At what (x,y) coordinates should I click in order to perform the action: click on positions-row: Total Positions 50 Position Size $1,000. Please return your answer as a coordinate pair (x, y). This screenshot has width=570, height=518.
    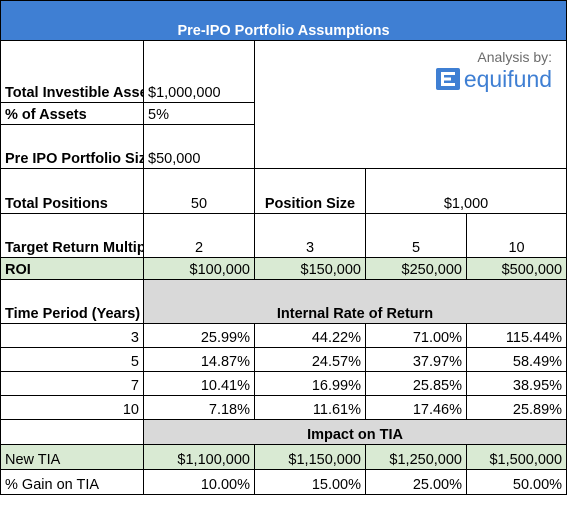
    Looking at the image, I should click on (284, 191).